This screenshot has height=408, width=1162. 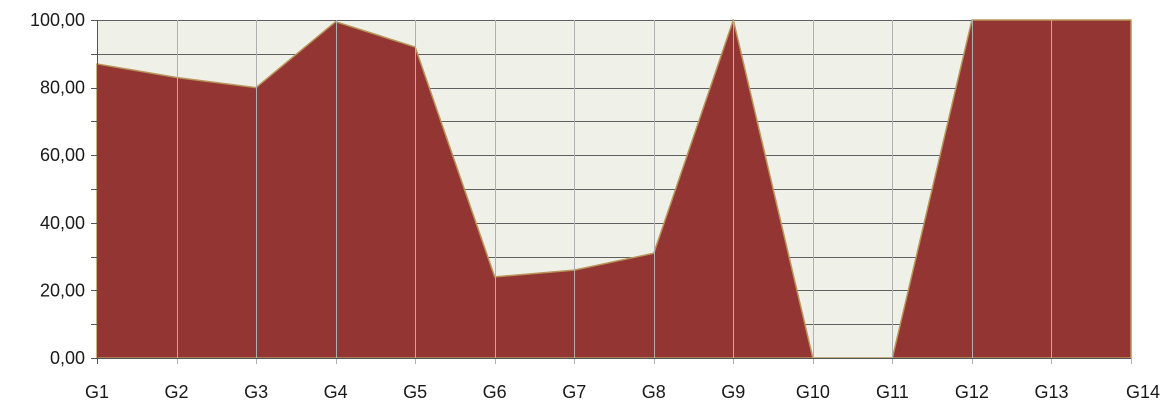 I want to click on y-tick-label: 60,00, so click(x=62, y=155).